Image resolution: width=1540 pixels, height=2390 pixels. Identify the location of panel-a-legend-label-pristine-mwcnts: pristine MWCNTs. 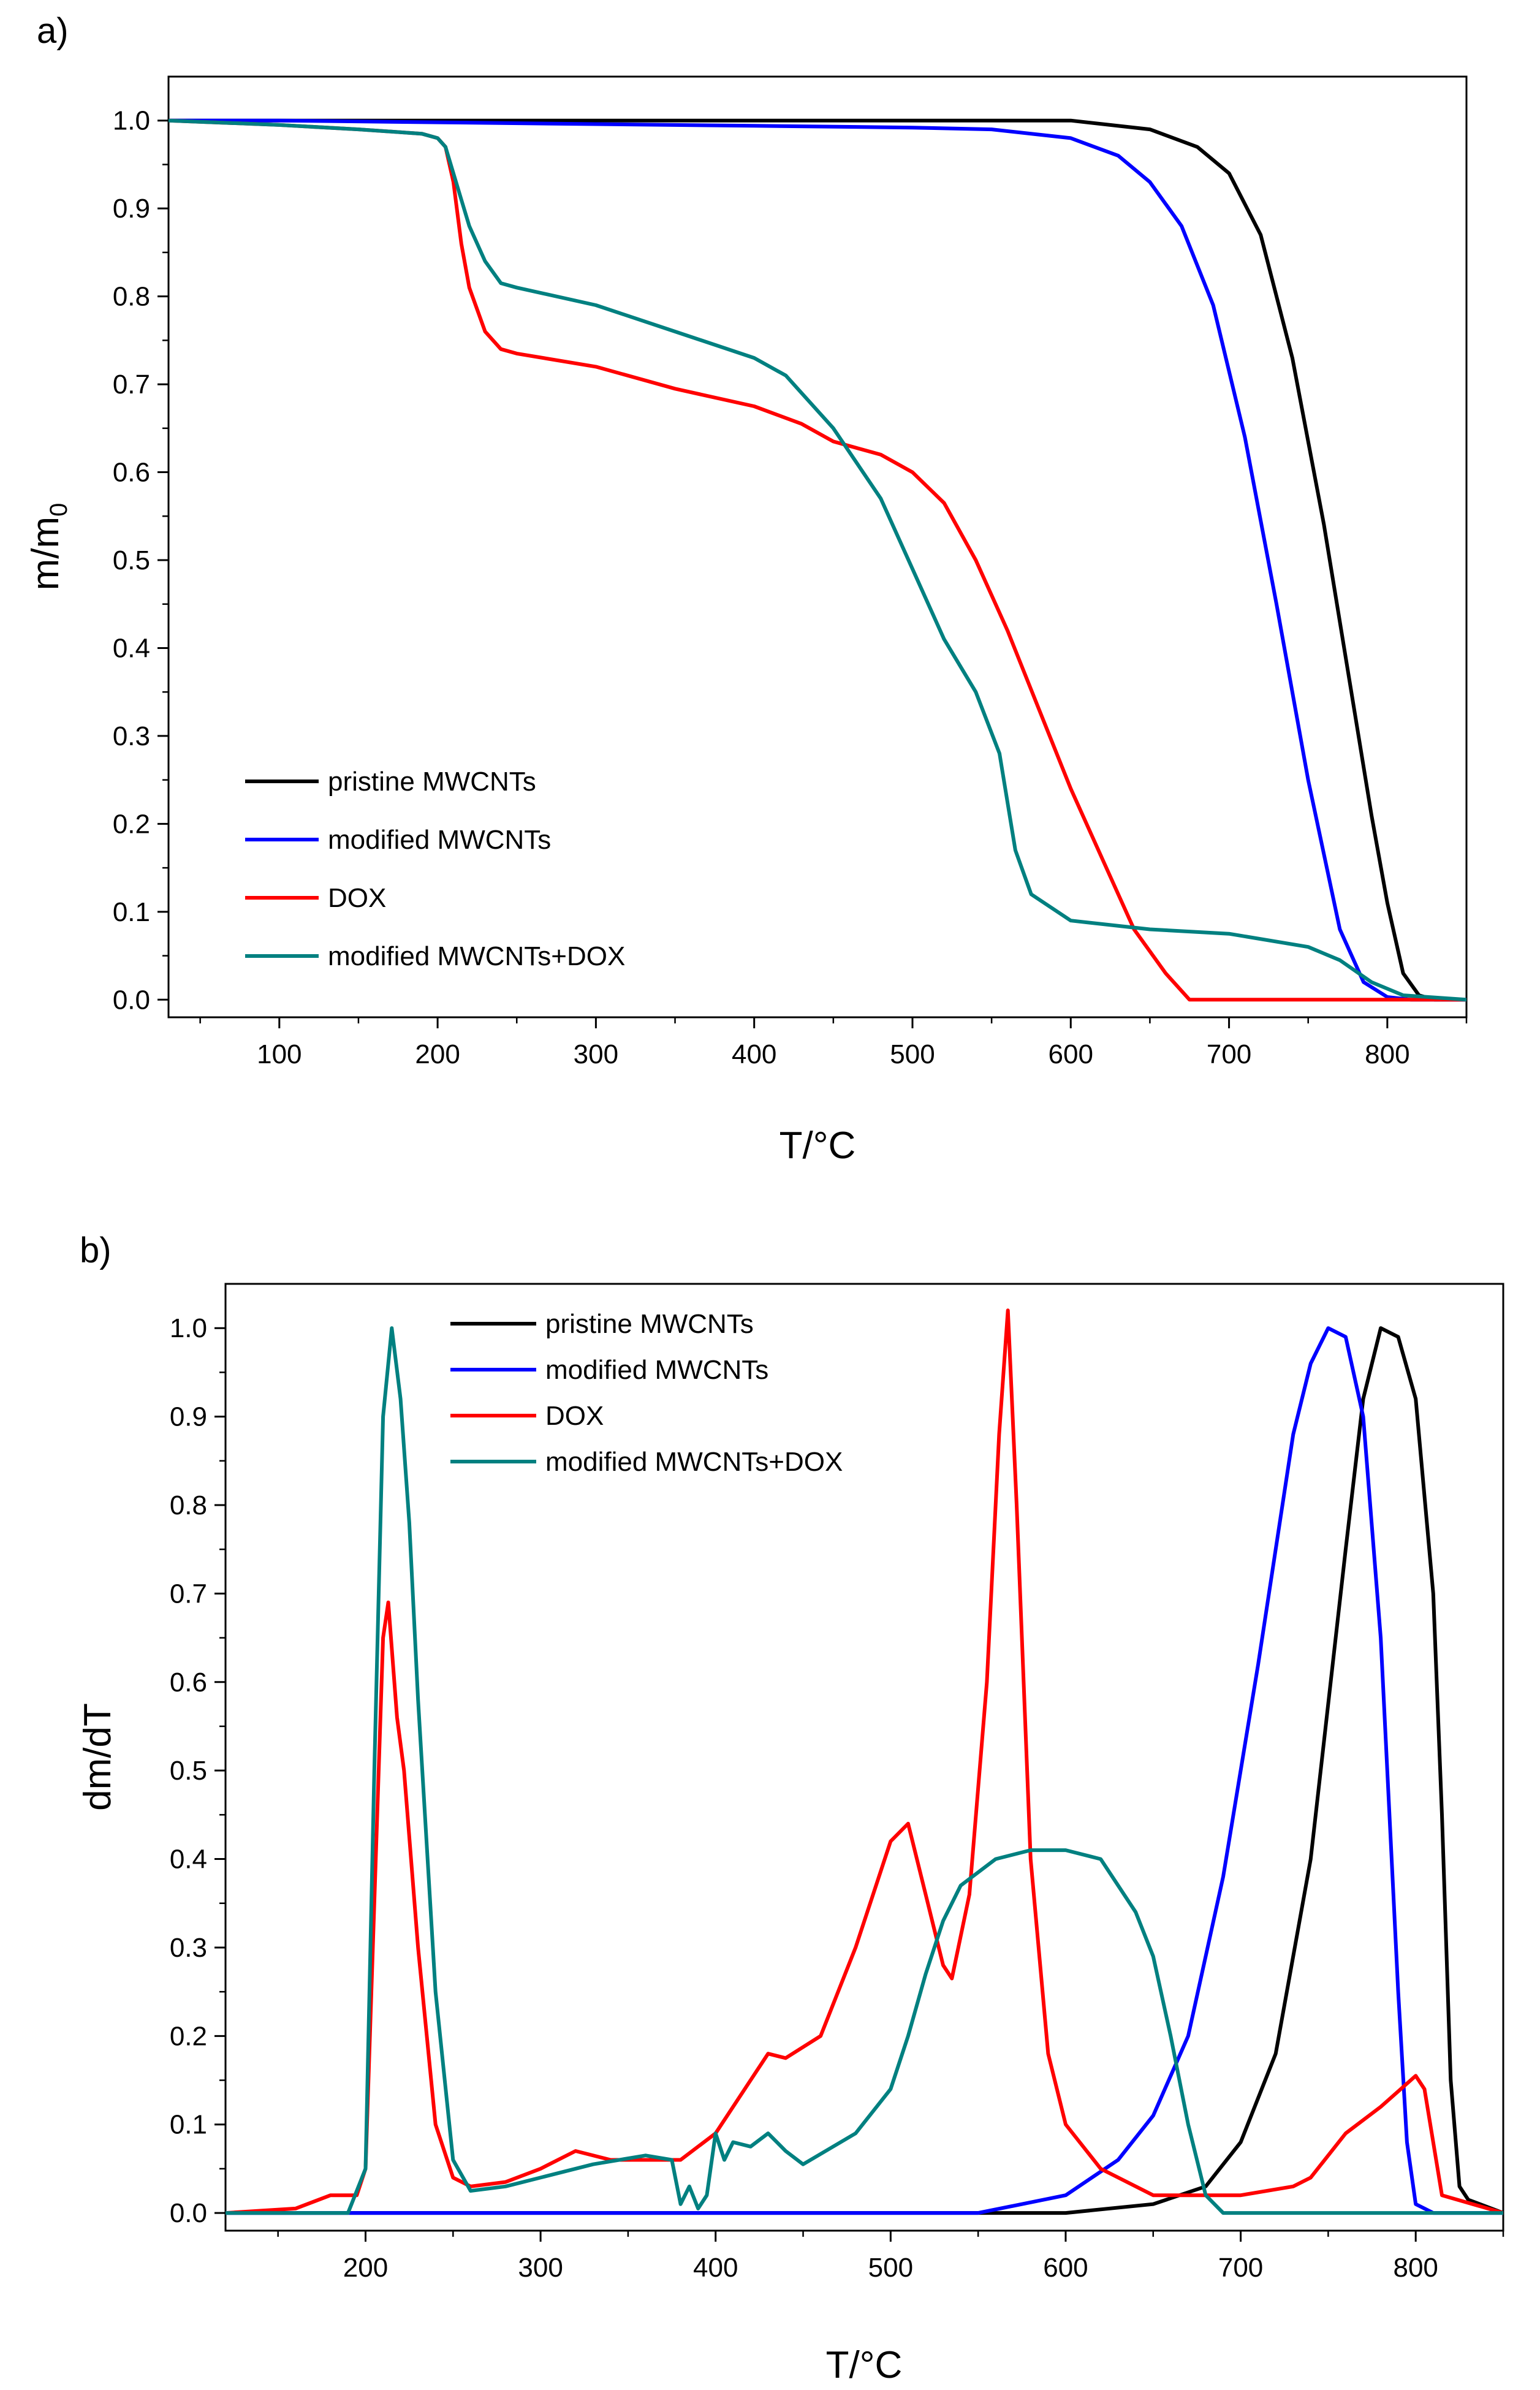
(432, 782).